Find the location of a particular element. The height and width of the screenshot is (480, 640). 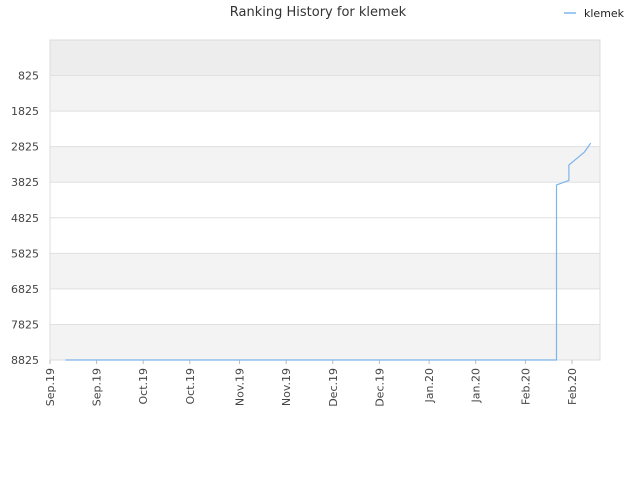

y-tick-label: 8825 is located at coordinates (25, 360).